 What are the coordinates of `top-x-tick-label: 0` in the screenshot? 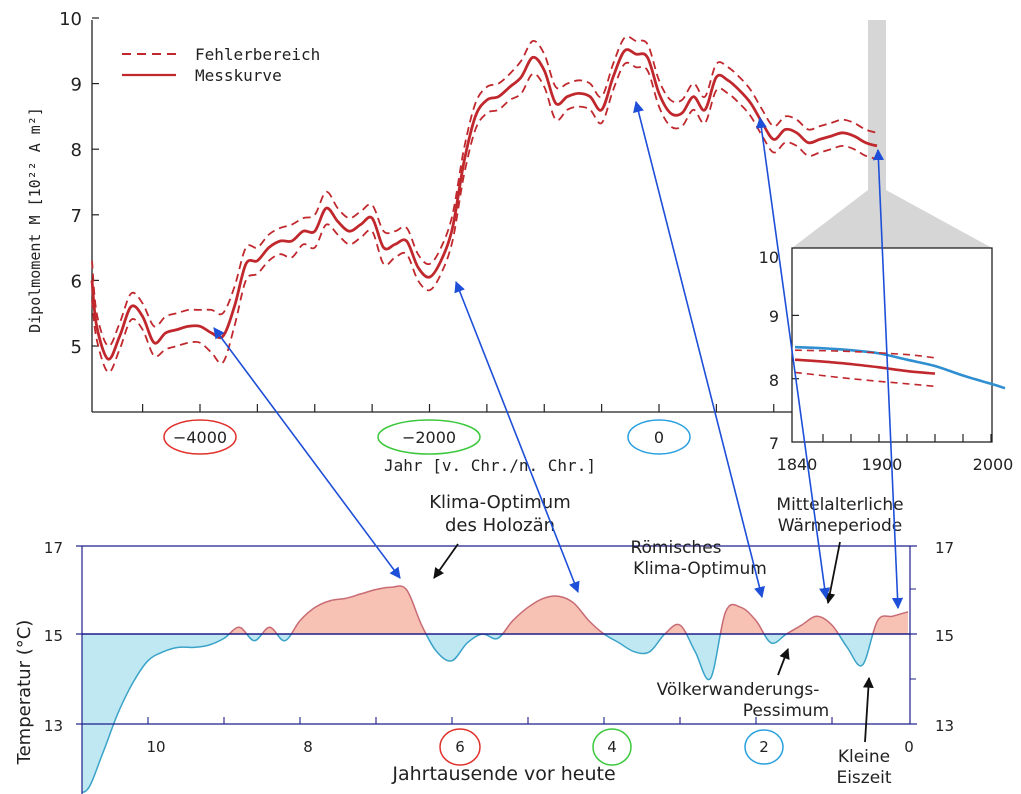 It's located at (659, 437).